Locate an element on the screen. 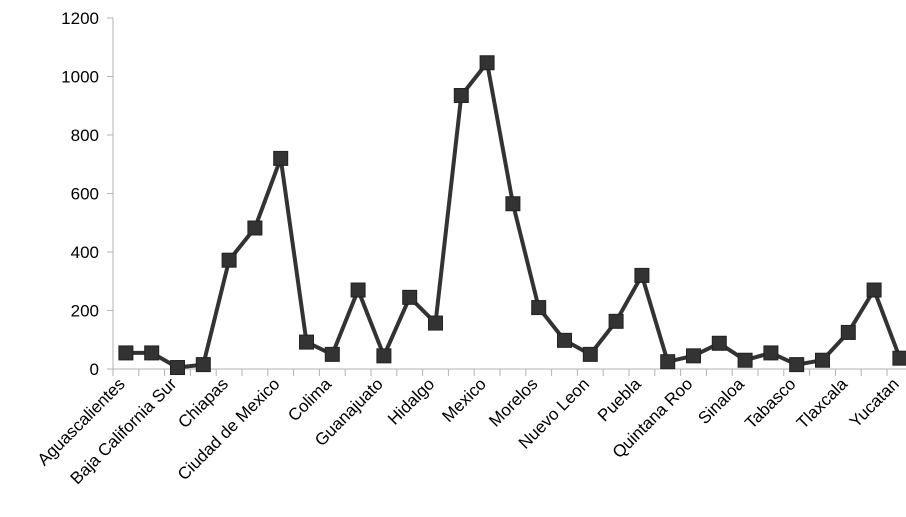 The width and height of the screenshot is (906, 517). x-tick-label: Yucatan is located at coordinates (874, 402).